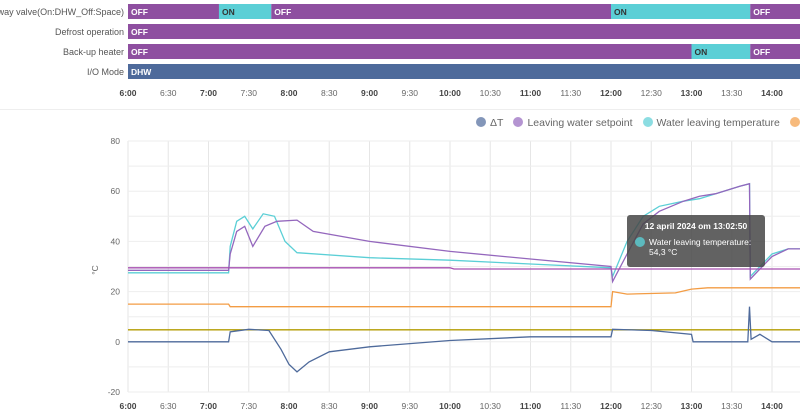 The image size is (800, 417). What do you see at coordinates (62, 12) in the screenshot?
I see `row-label: 3way valve(On:DHW_Off:Space)` at bounding box center [62, 12].